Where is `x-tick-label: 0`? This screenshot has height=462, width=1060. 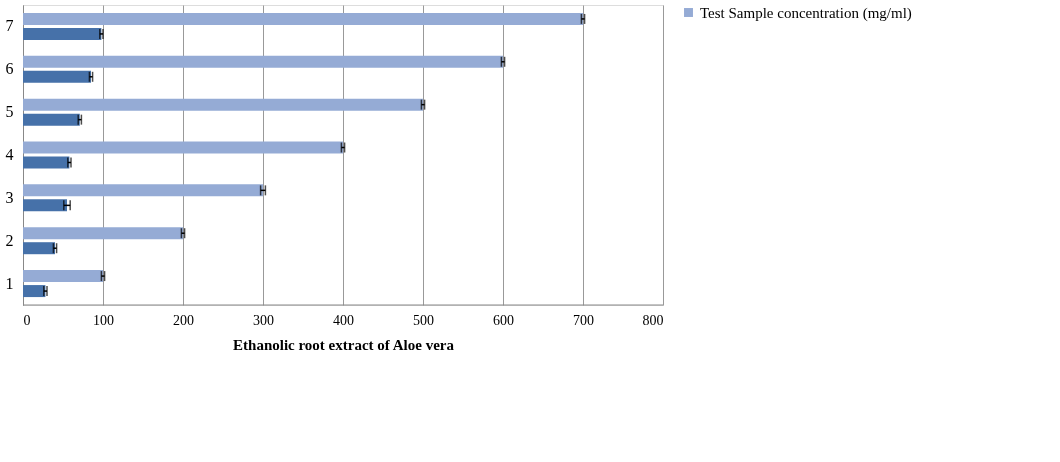 x-tick-label: 0 is located at coordinates (27, 320).